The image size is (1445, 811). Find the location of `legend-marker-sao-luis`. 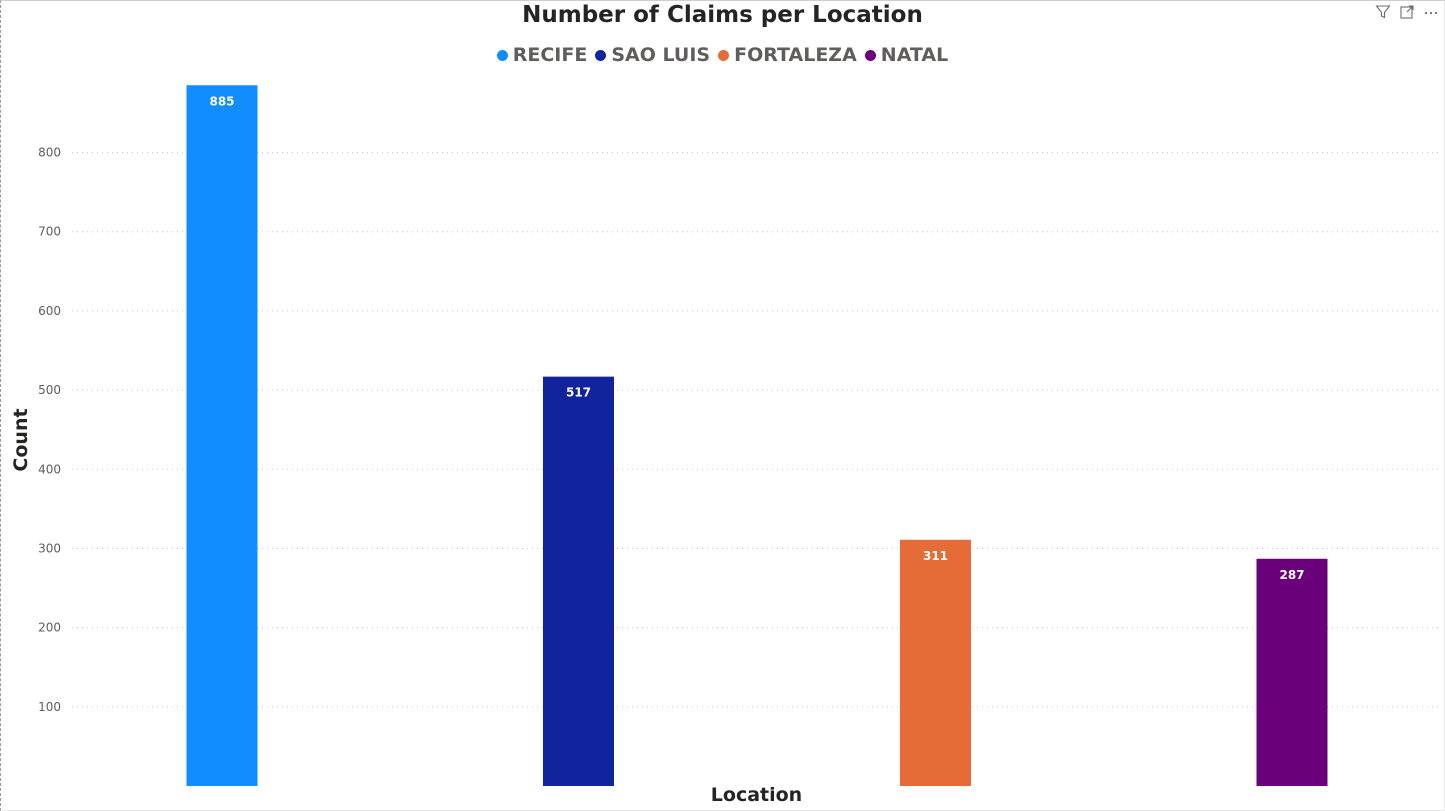

legend-marker-sao-luis is located at coordinates (601, 55).